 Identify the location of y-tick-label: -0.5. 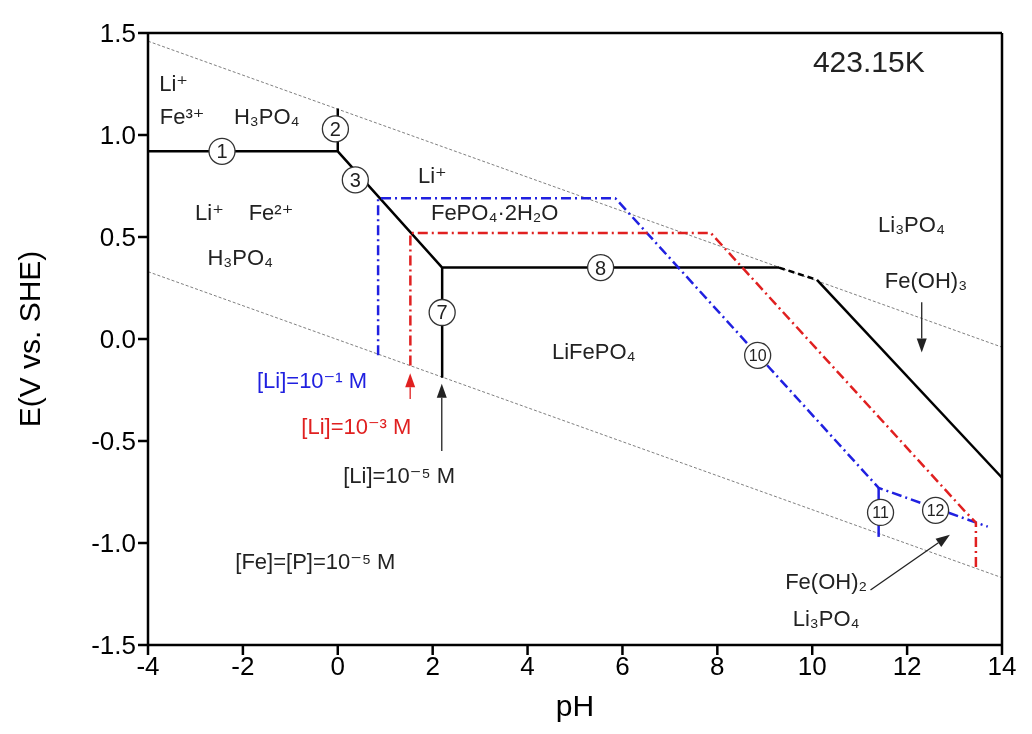
(113, 441).